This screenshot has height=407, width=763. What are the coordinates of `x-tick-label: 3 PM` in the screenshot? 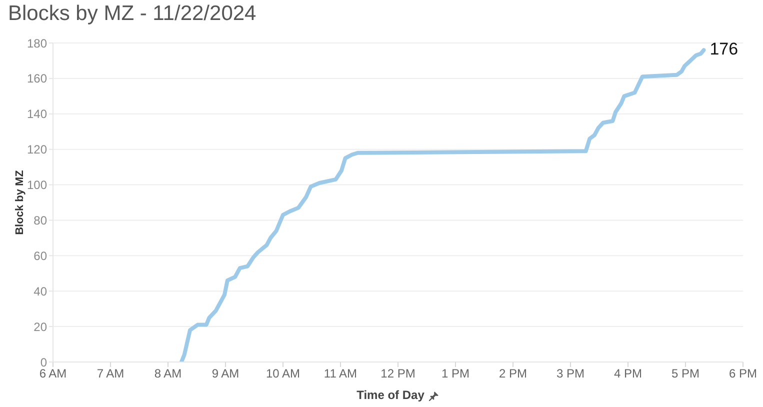 It's located at (570, 373).